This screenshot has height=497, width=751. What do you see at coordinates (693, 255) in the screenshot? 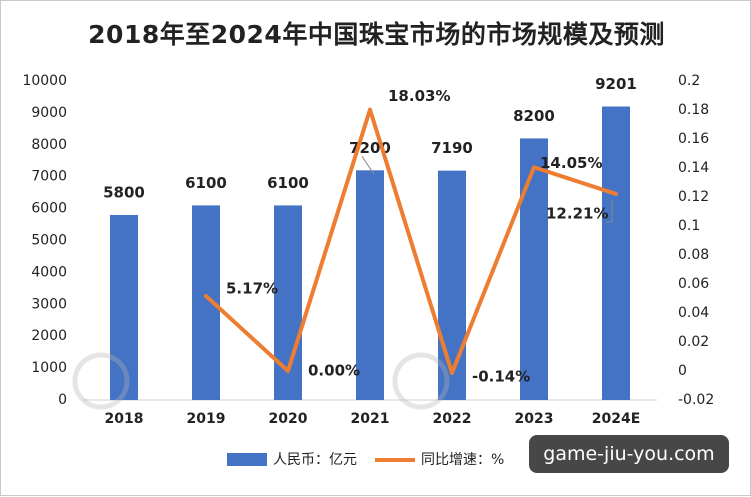
I see `y-right-tick-label: 0.08` at bounding box center [693, 255].